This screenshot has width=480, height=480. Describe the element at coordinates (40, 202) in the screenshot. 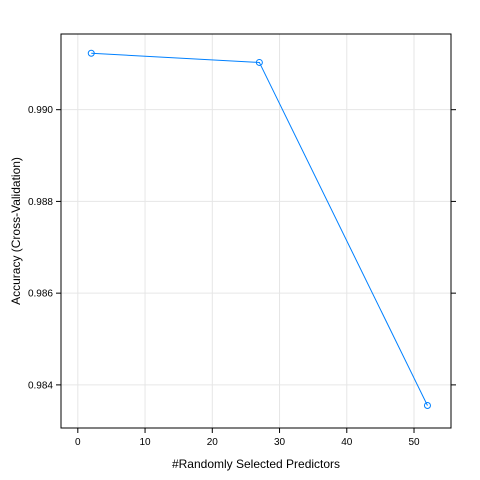

I see `y-tick-label: 0.988` at that location.